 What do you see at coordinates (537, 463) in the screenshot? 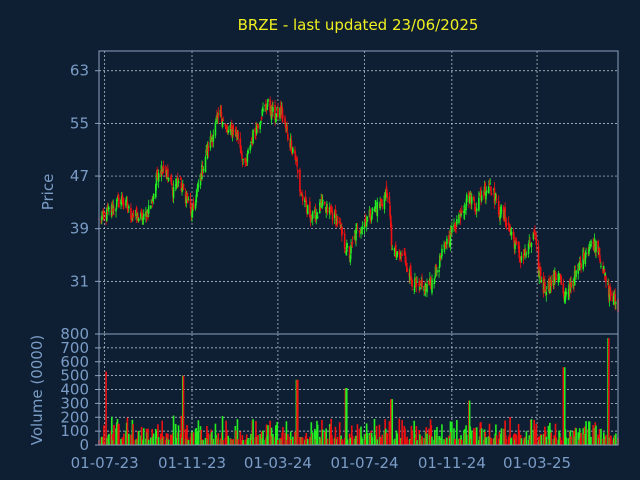
I see `x-tick-label: 01-03-25` at bounding box center [537, 463].